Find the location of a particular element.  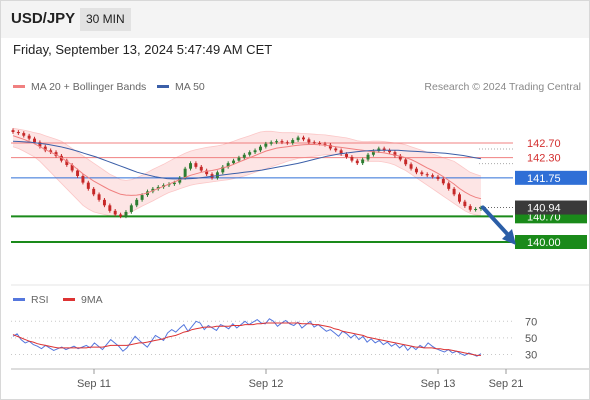

last-price-tag is located at coordinates (551, 207).